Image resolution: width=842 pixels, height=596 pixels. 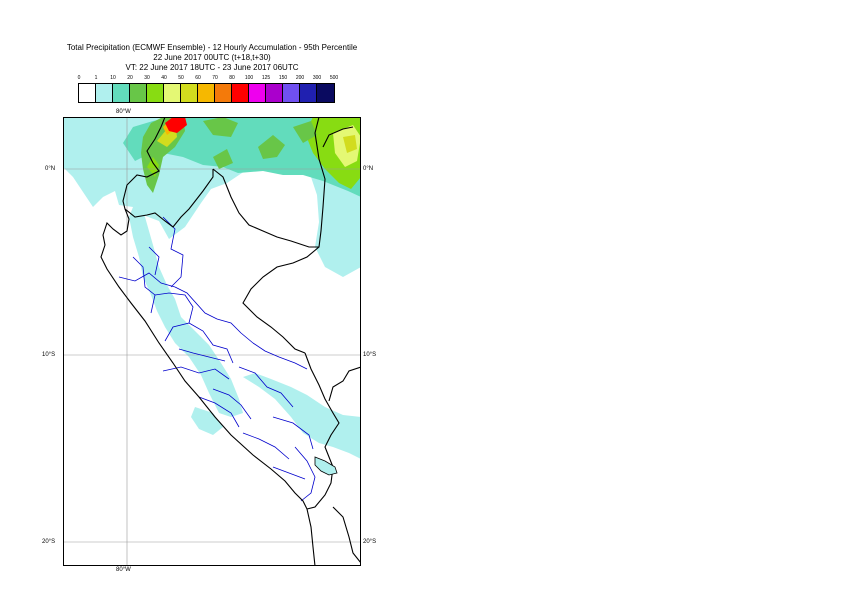 I want to click on legend-tick-label: 300, so click(x=317, y=78).